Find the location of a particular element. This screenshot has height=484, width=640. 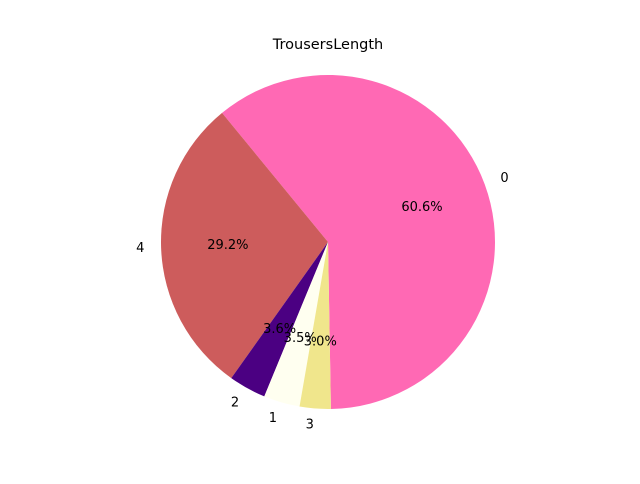

slice-label-3: 3 is located at coordinates (310, 425).